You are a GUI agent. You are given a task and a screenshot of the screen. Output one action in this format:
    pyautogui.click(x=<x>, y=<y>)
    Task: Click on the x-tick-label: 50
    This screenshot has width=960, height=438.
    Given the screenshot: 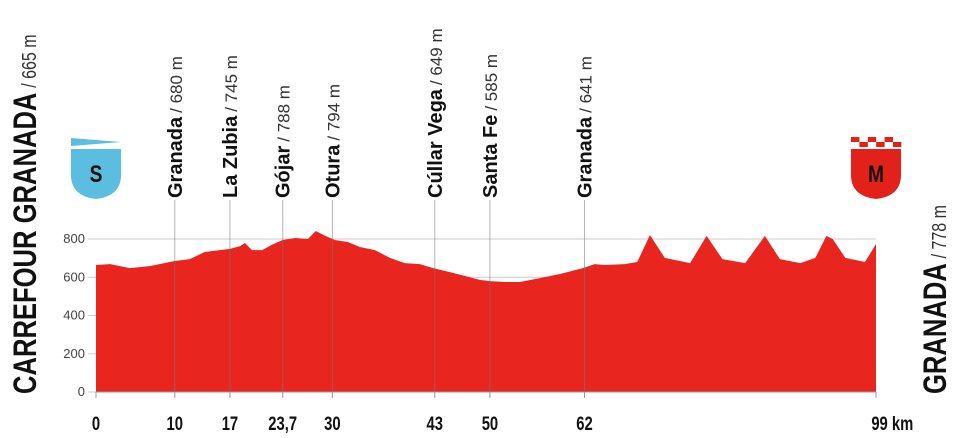 What is the action you would take?
    pyautogui.click(x=490, y=423)
    